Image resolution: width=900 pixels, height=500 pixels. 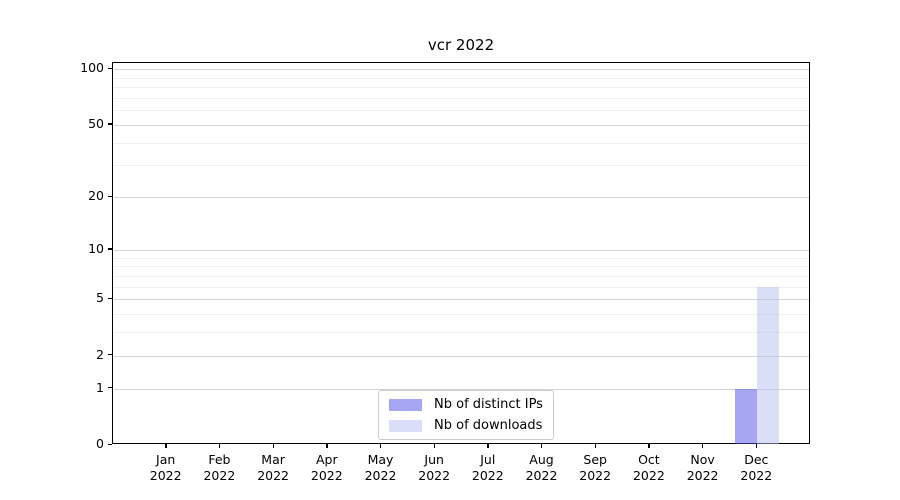 I want to click on x-tick-label: Dec 2022, so click(x=756, y=468).